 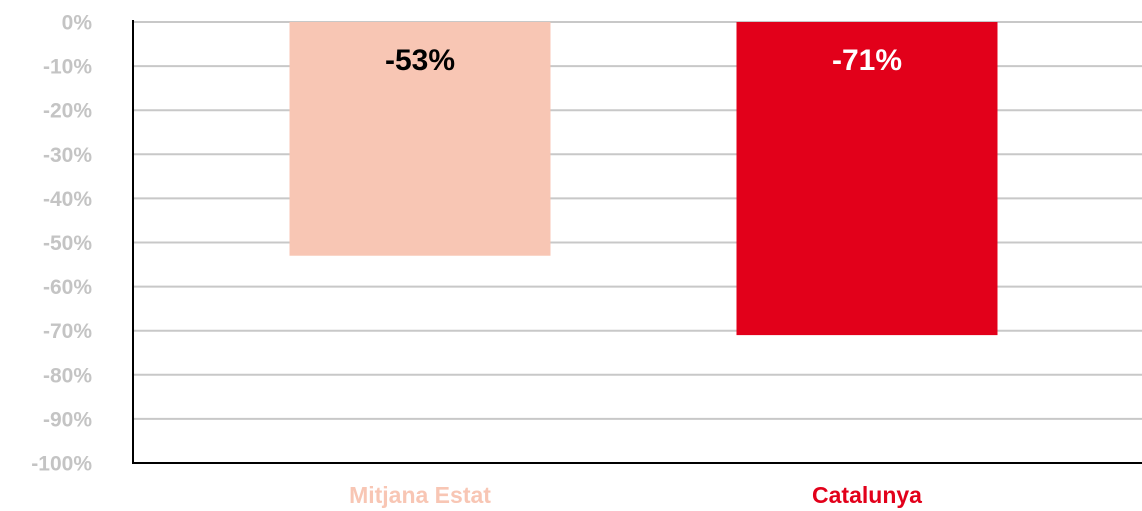 What do you see at coordinates (867, 495) in the screenshot?
I see `x-tick-label: Catalunya` at bounding box center [867, 495].